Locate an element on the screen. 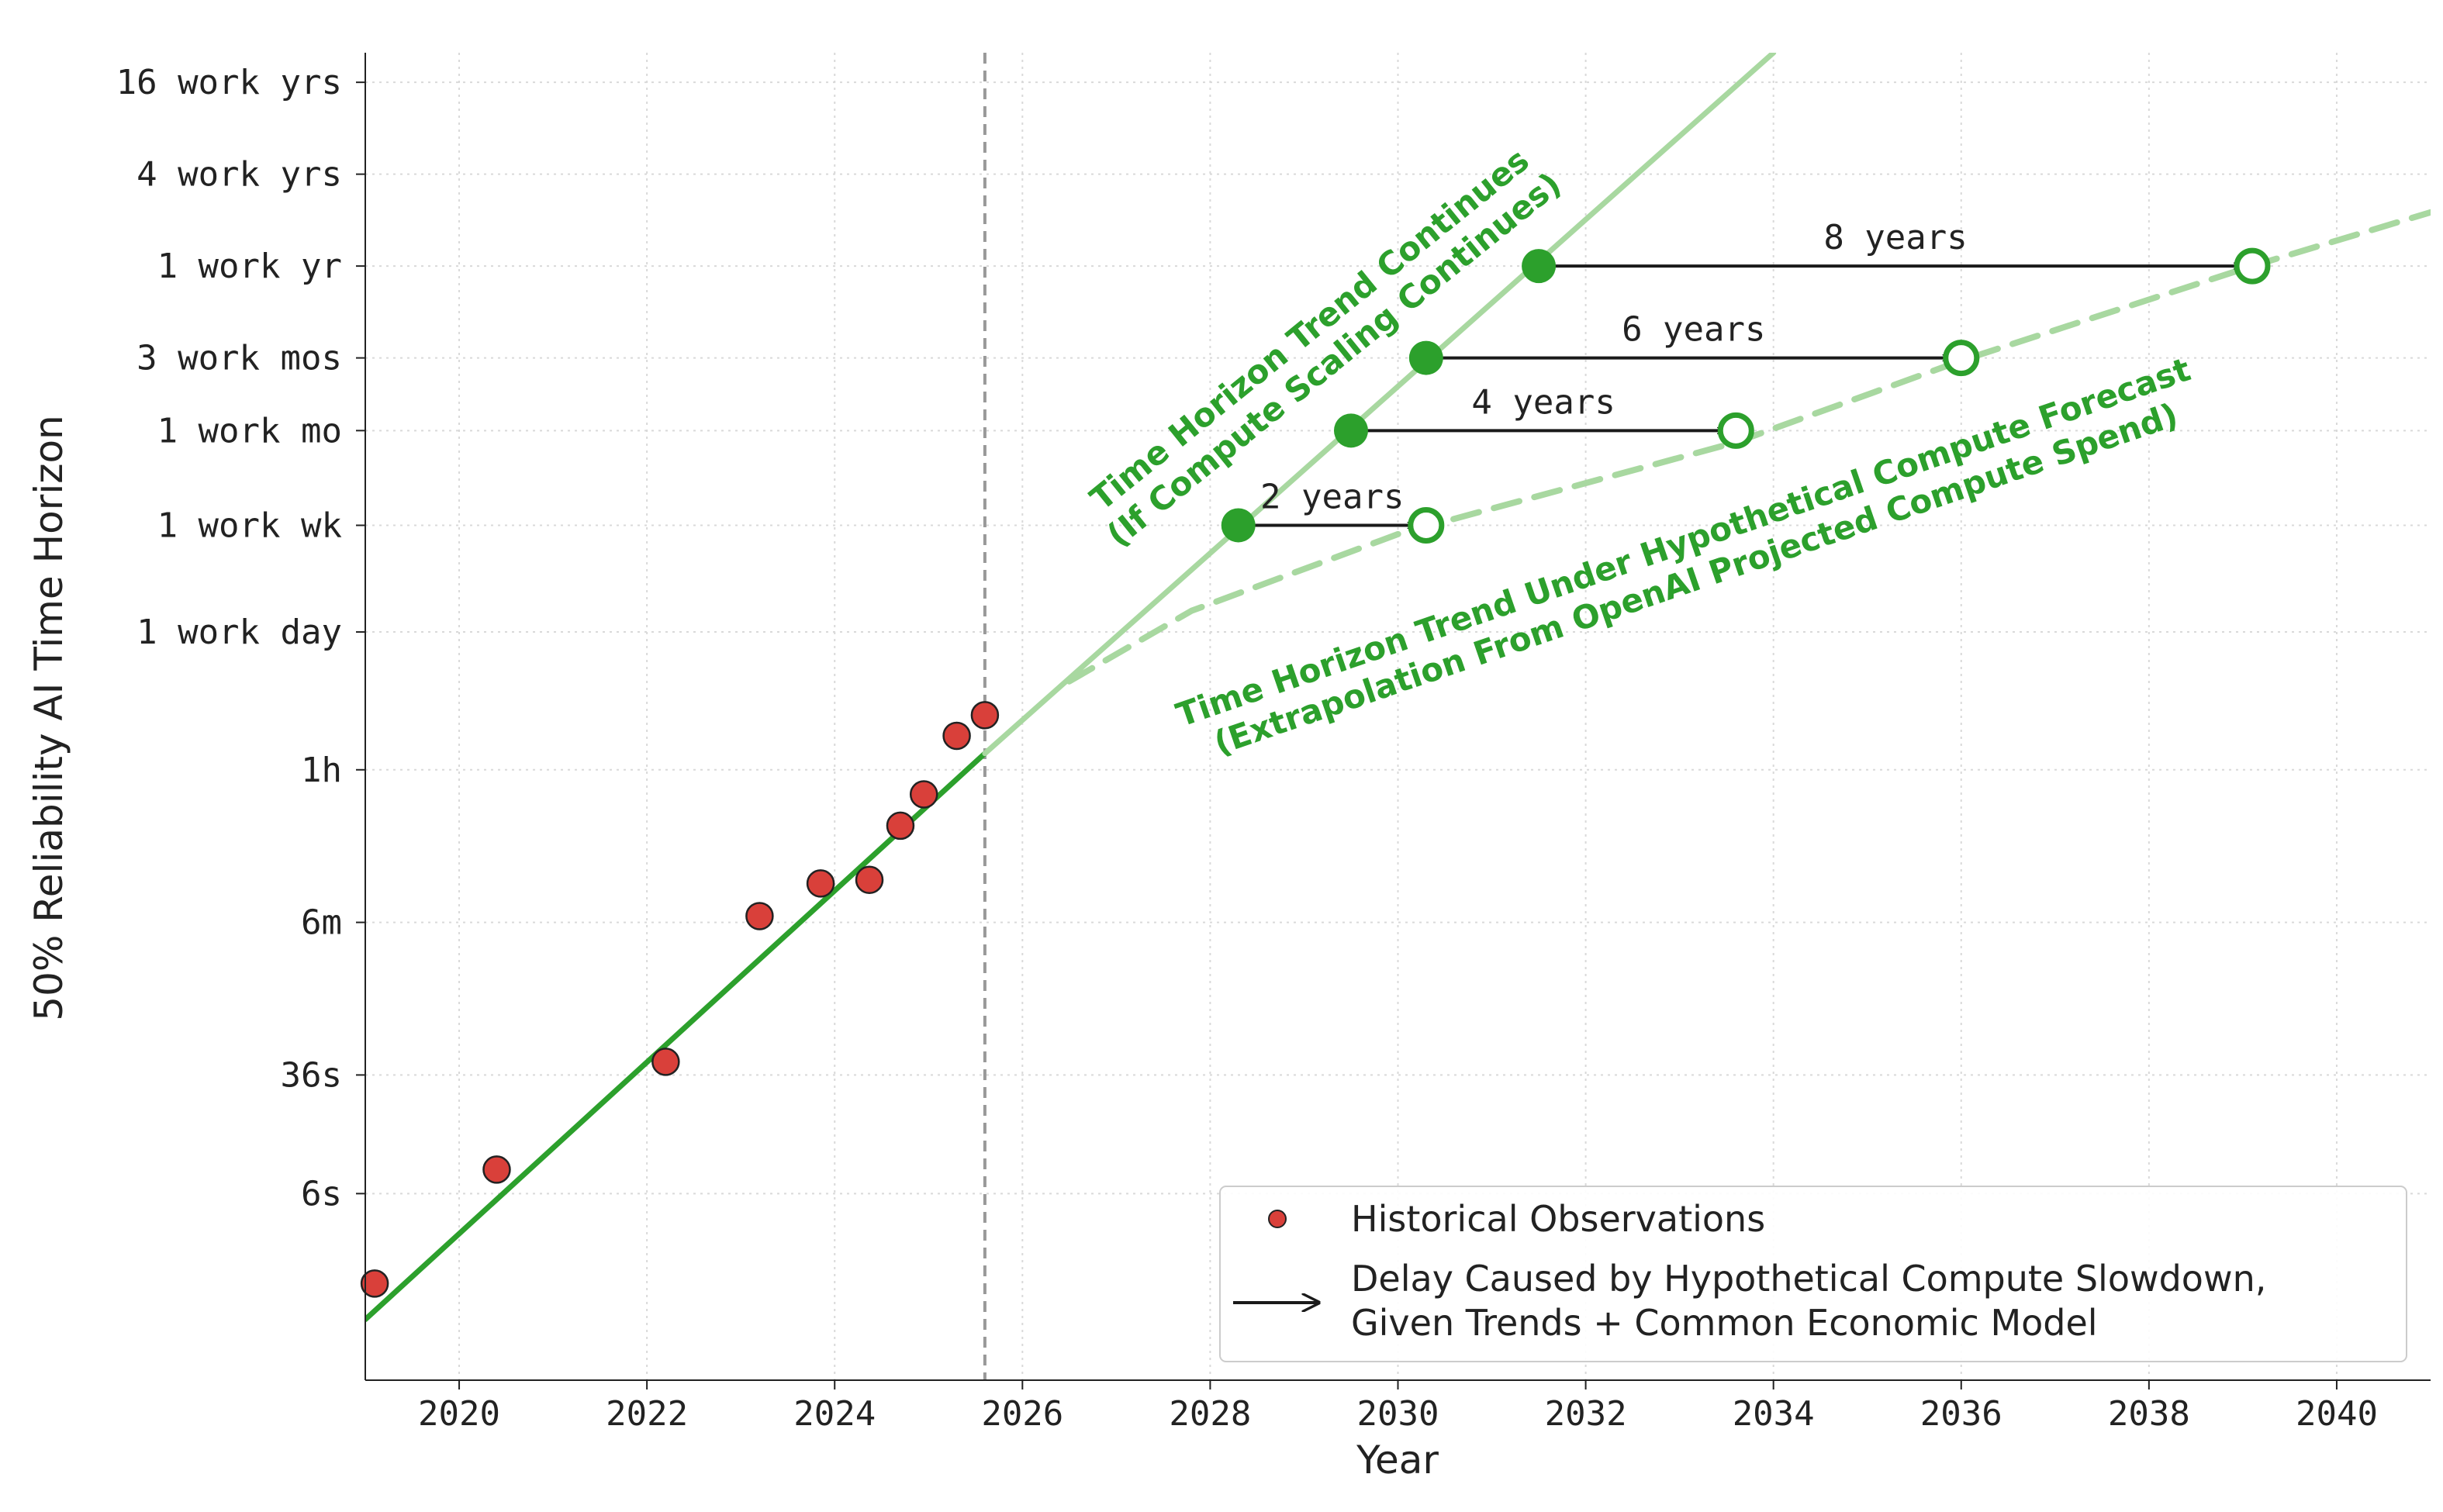 This screenshot has height=1512, width=2443. y-tick-label: 36s is located at coordinates (311, 1075).